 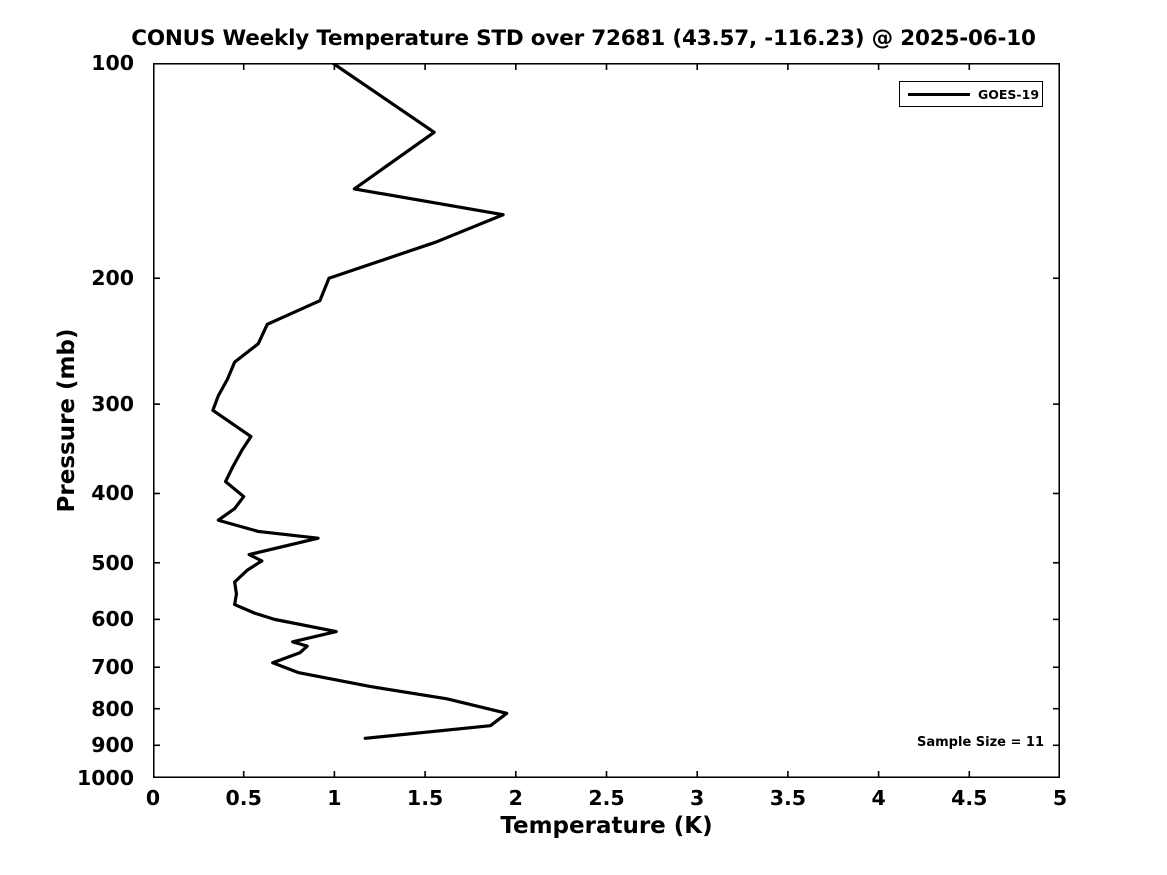 What do you see at coordinates (112, 619) in the screenshot?
I see `y-tick-label: 600` at bounding box center [112, 619].